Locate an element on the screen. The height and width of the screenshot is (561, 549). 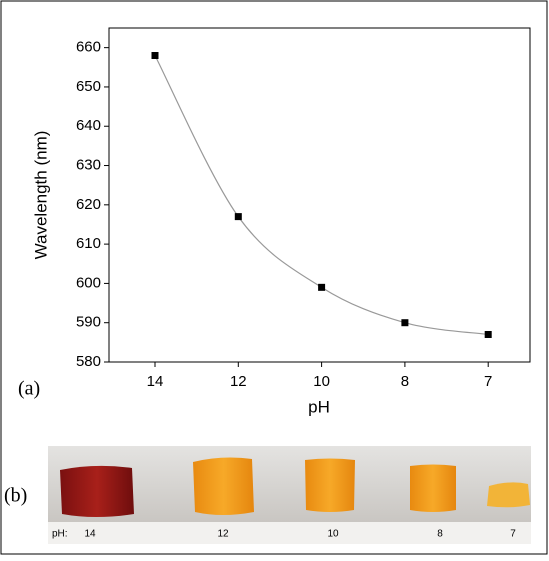
x-tick-label: 10 is located at coordinates (321, 381).